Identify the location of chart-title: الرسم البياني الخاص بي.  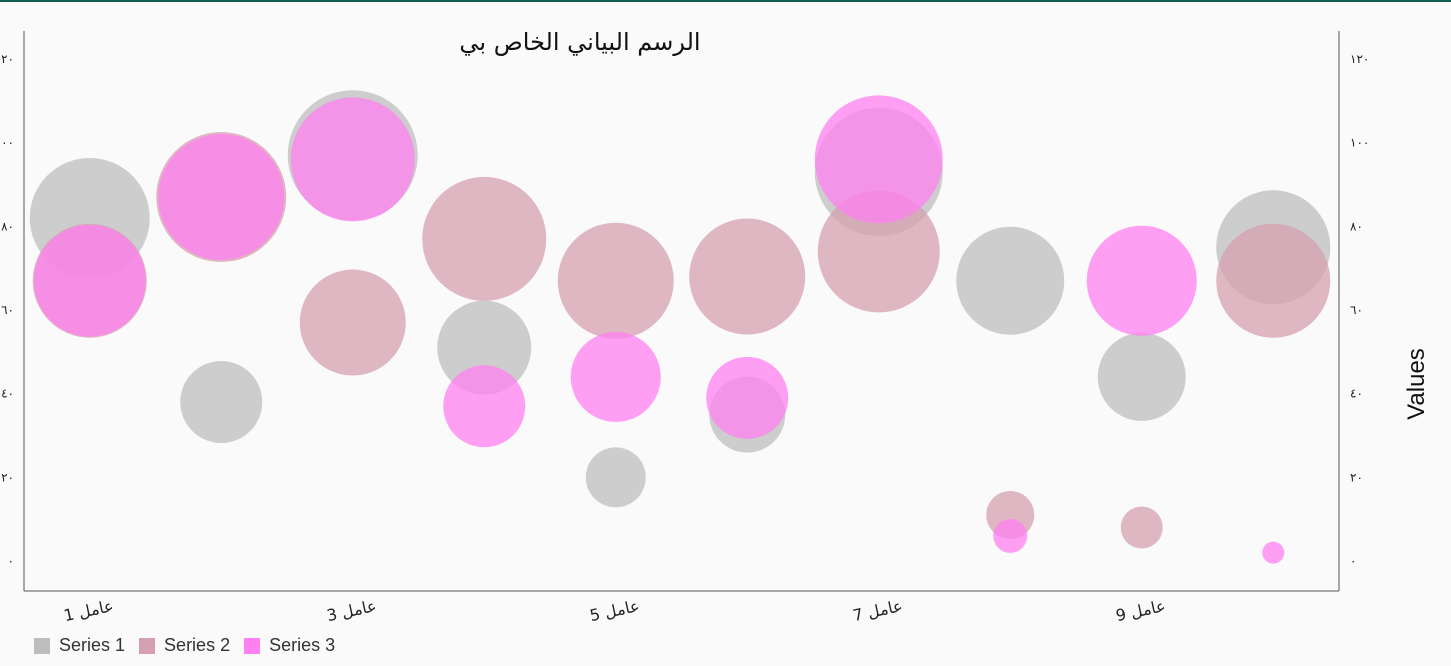
(579, 42).